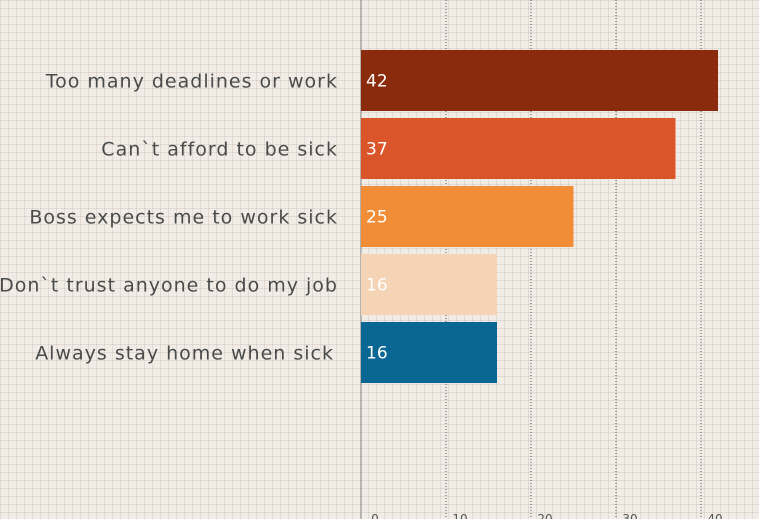  I want to click on value-label: 25, so click(377, 218).